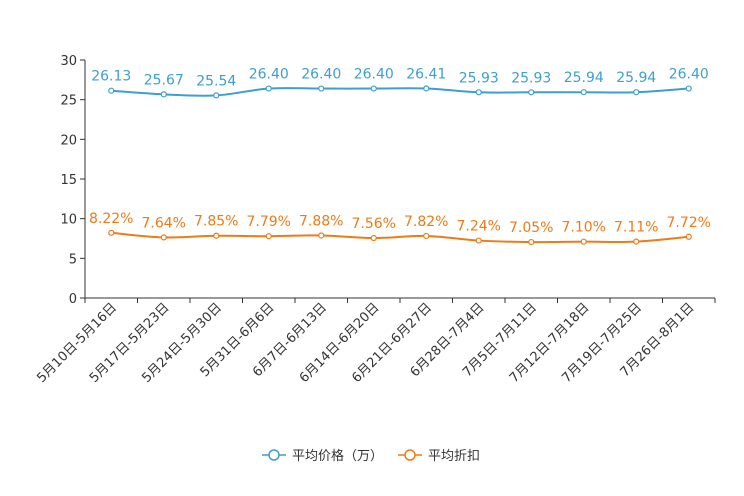 The height and width of the screenshot is (496, 744). What do you see at coordinates (374, 224) in the screenshot?
I see `data-label: 7.56%` at bounding box center [374, 224].